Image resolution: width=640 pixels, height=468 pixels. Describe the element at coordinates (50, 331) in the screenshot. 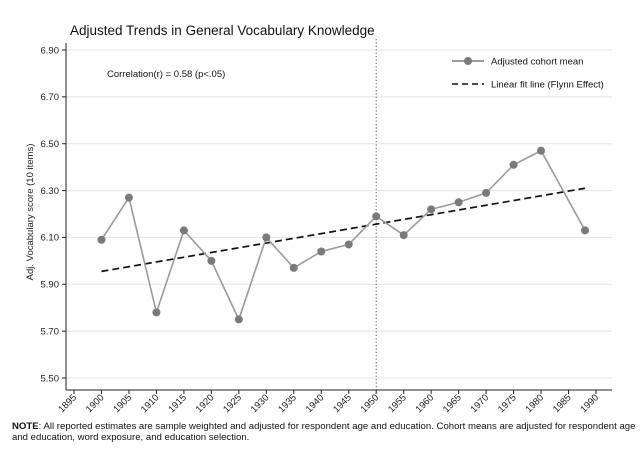

I see `y-tick-label: 5.70` at that location.